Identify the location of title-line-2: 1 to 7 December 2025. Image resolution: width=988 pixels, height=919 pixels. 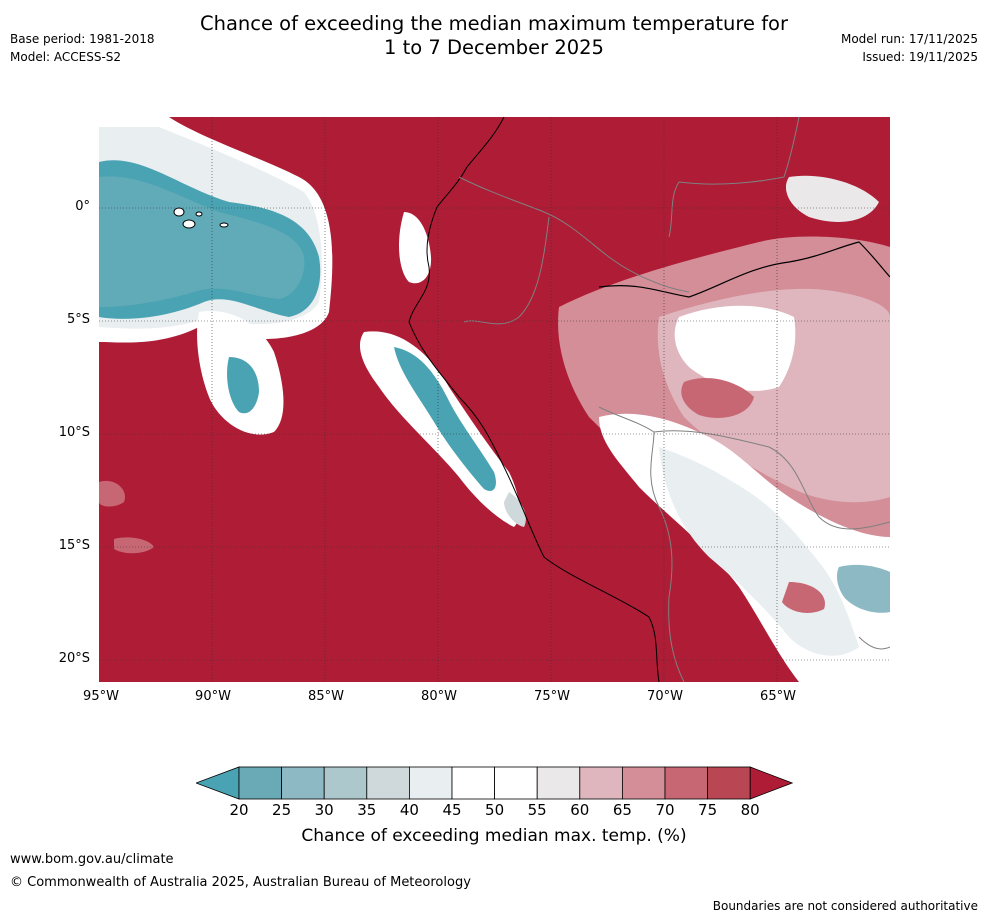
(494, 47).